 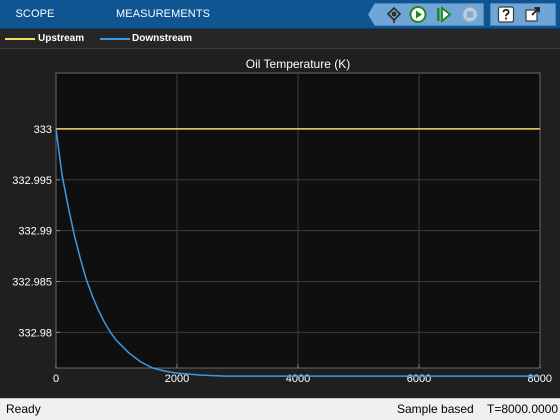 What do you see at coordinates (435, 409) in the screenshot?
I see `status-mode: Sample based` at bounding box center [435, 409].